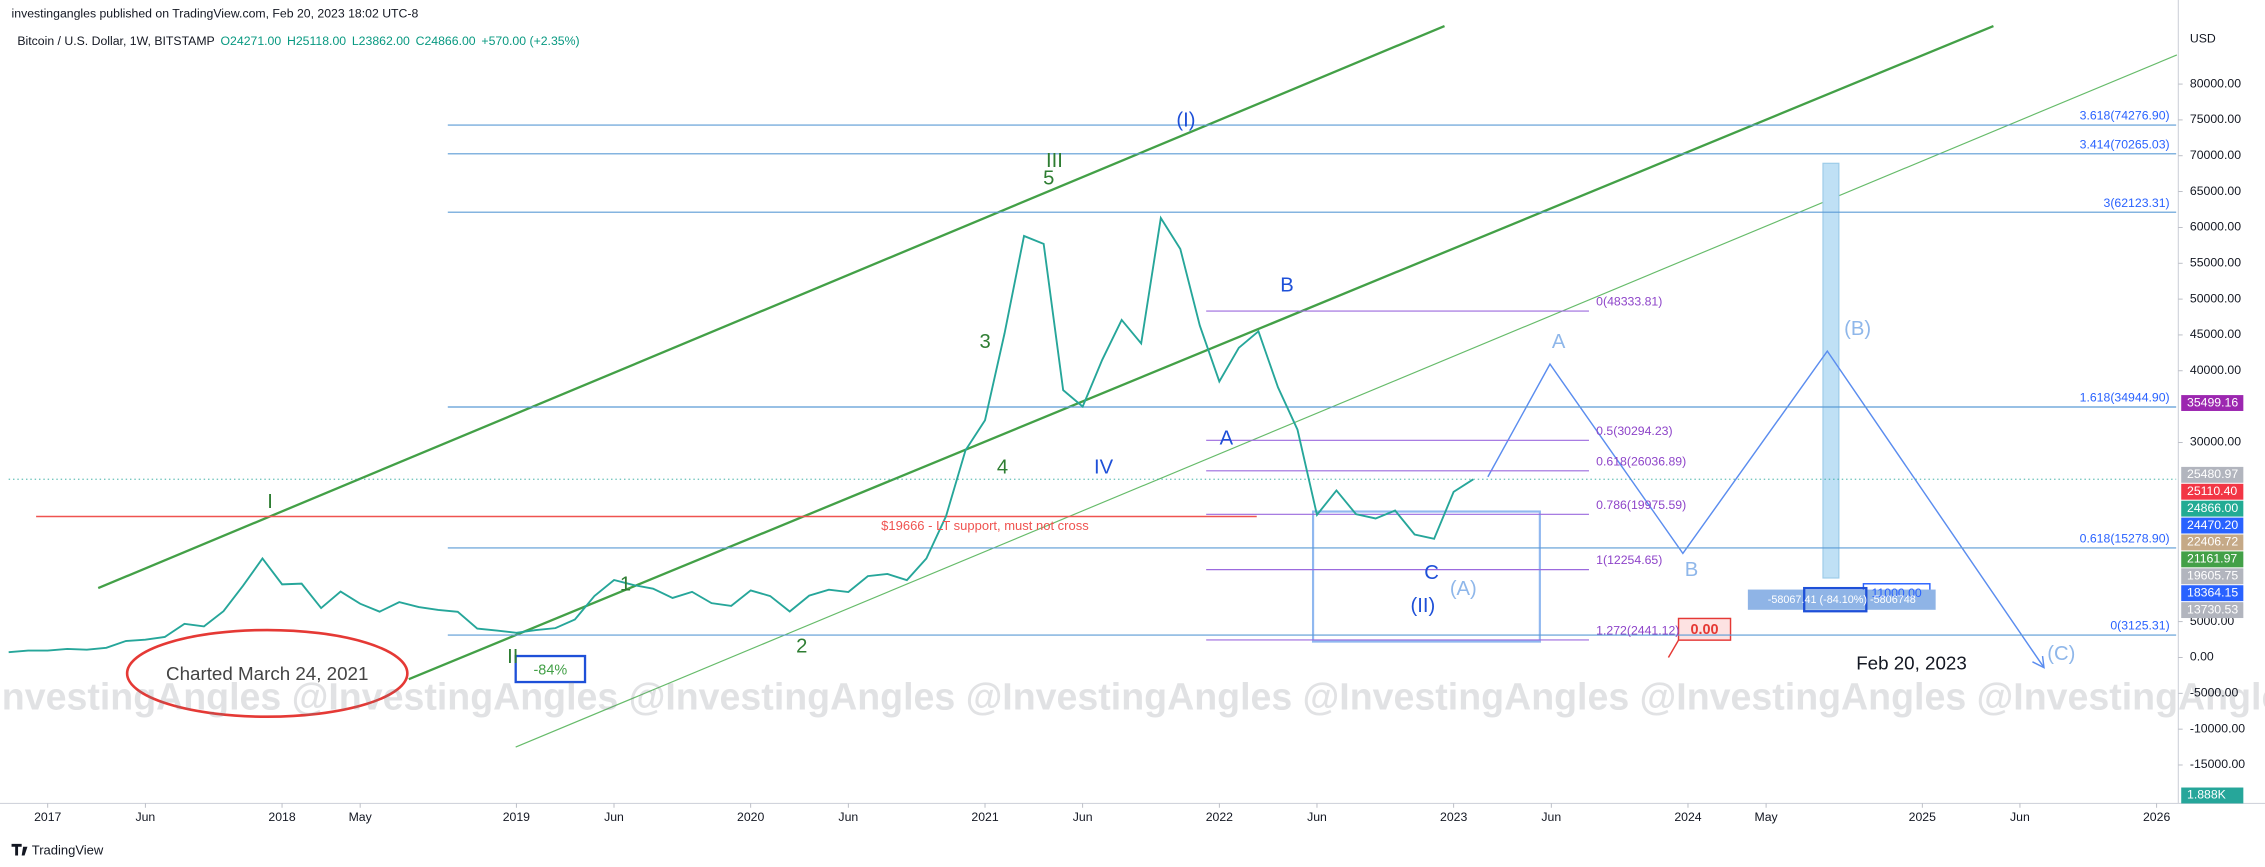 The width and height of the screenshot is (2265, 867). Describe the element at coordinates (1634, 431) in the screenshot. I see `fib-label: 0.5(30294.23)` at that location.